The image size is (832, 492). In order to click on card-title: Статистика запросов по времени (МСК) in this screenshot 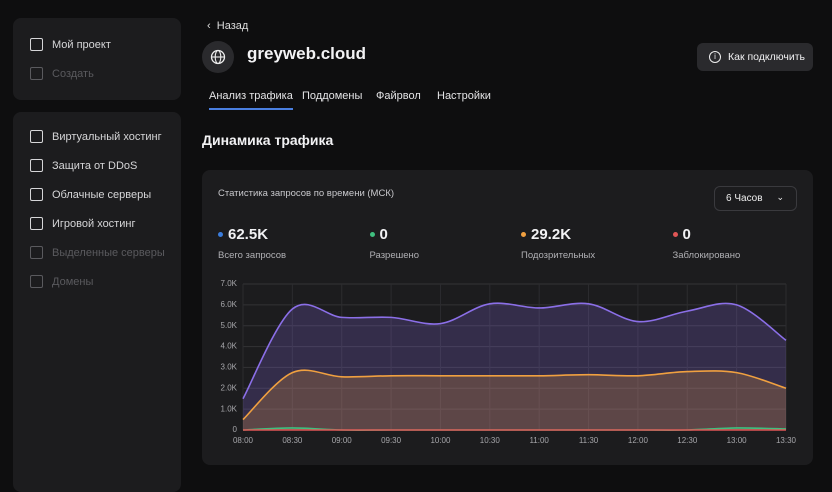, I will do `click(306, 193)`.